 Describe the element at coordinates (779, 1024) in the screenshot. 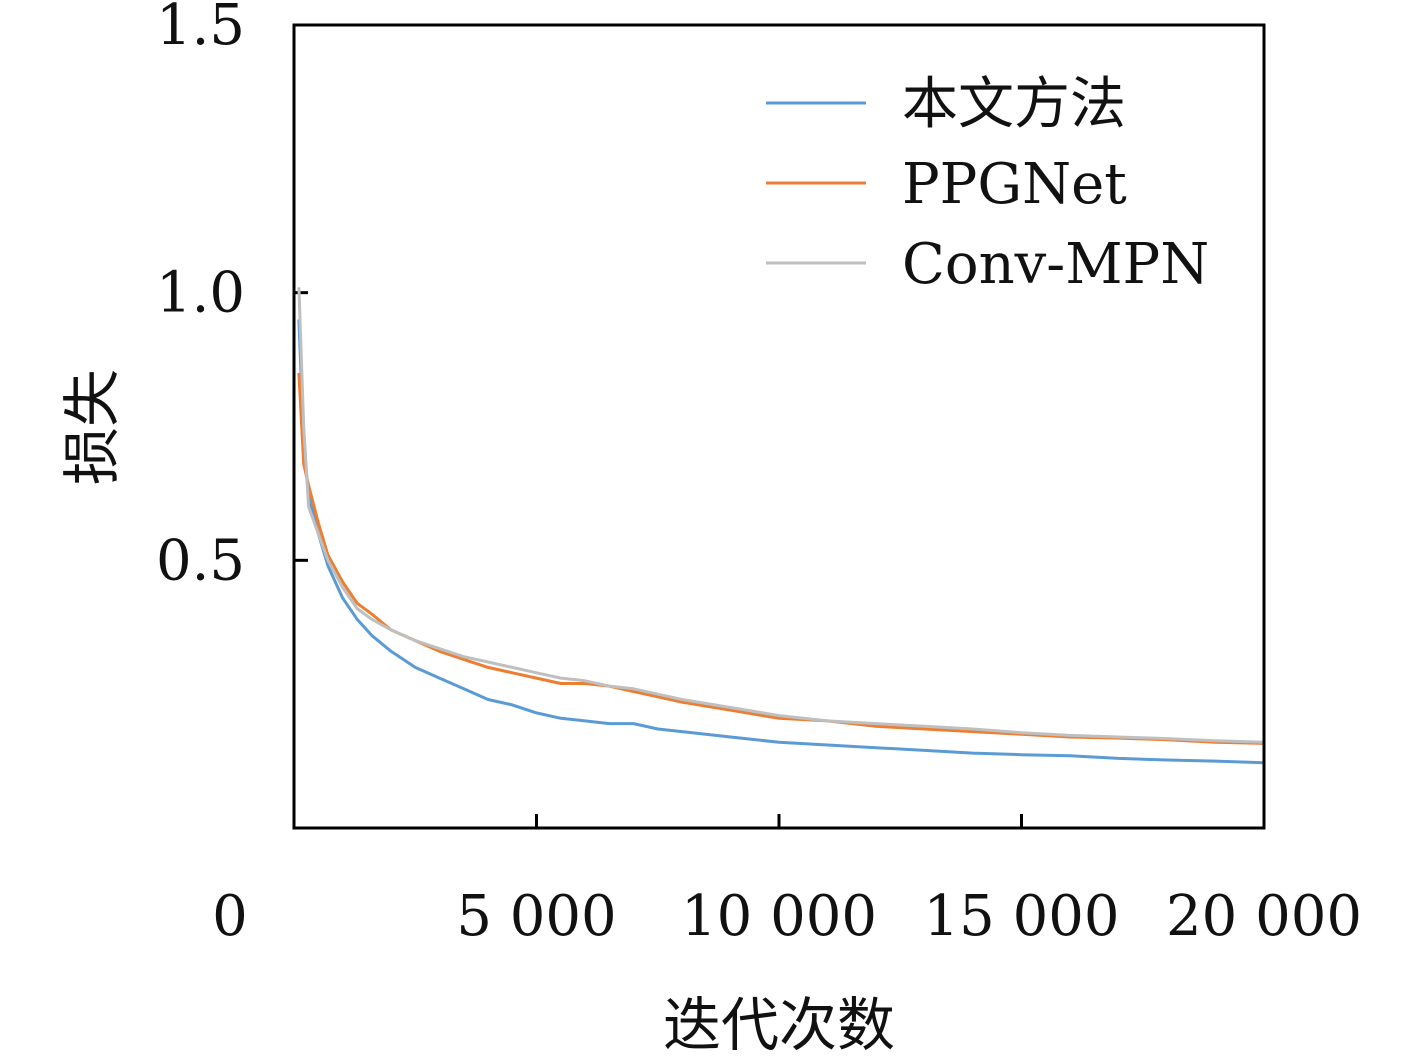

I see `x-axis-label: 迭代次数` at that location.